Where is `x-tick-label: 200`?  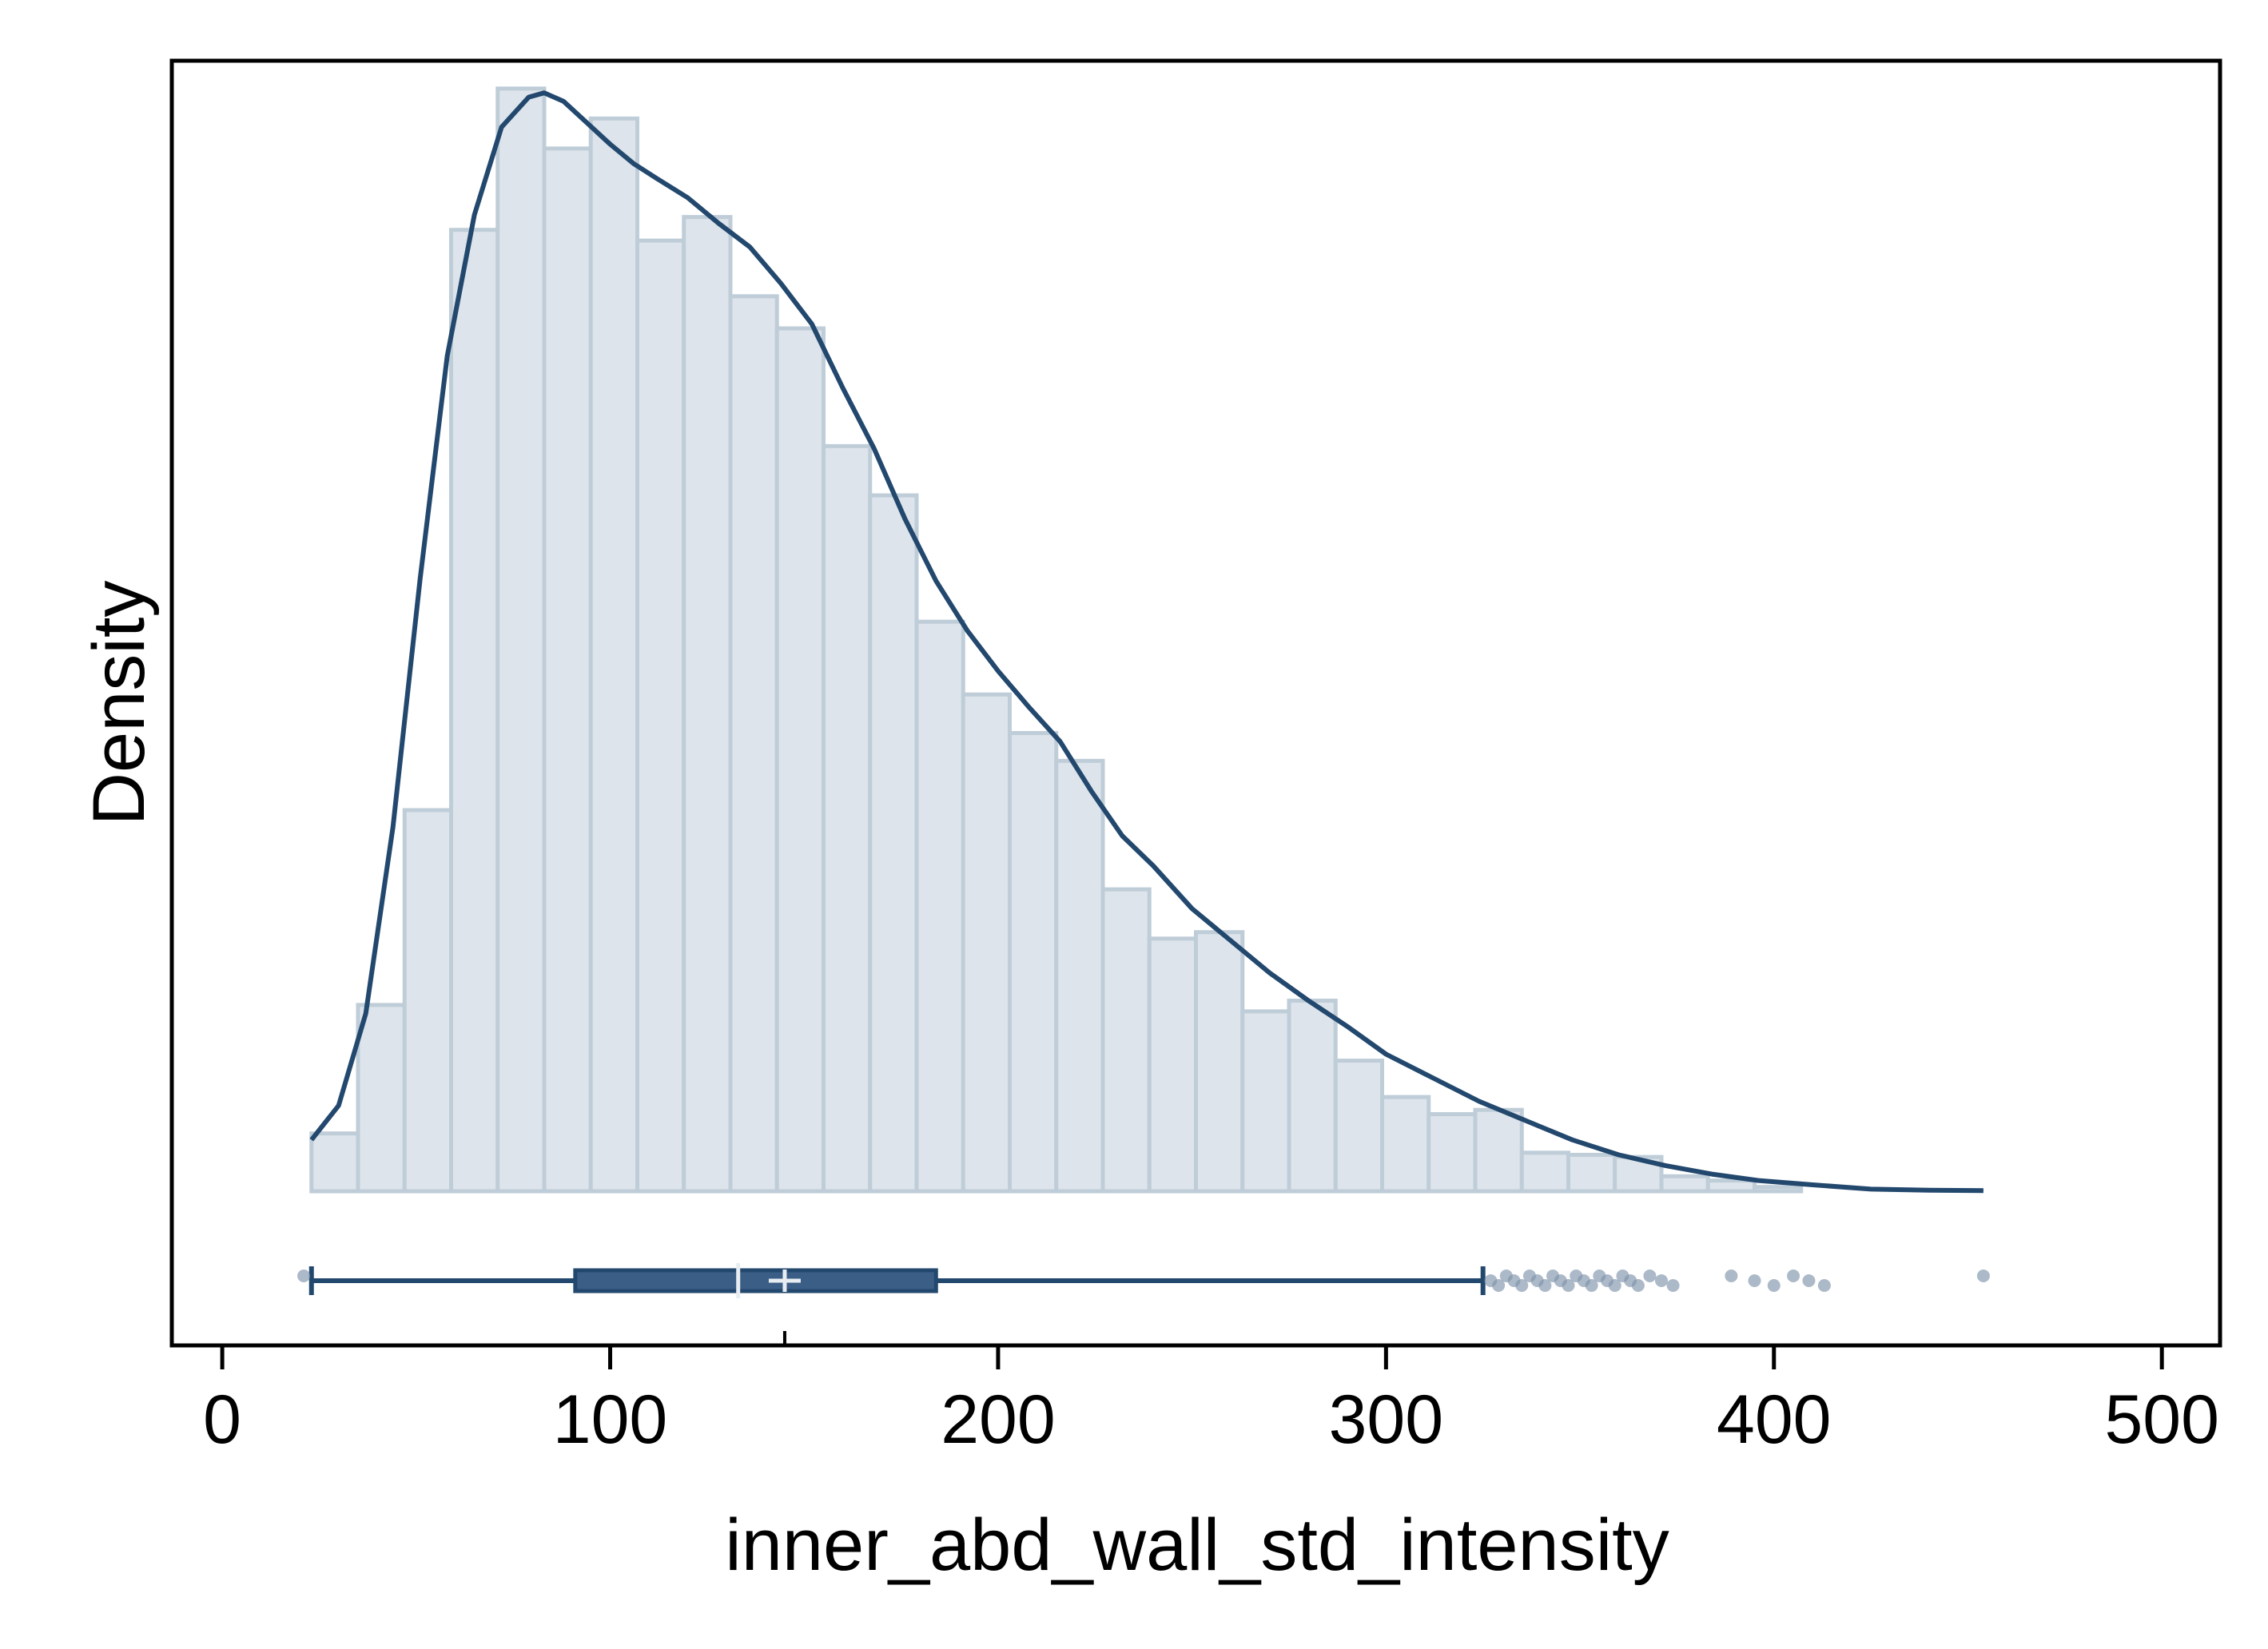 x-tick-label: 200 is located at coordinates (998, 1419).